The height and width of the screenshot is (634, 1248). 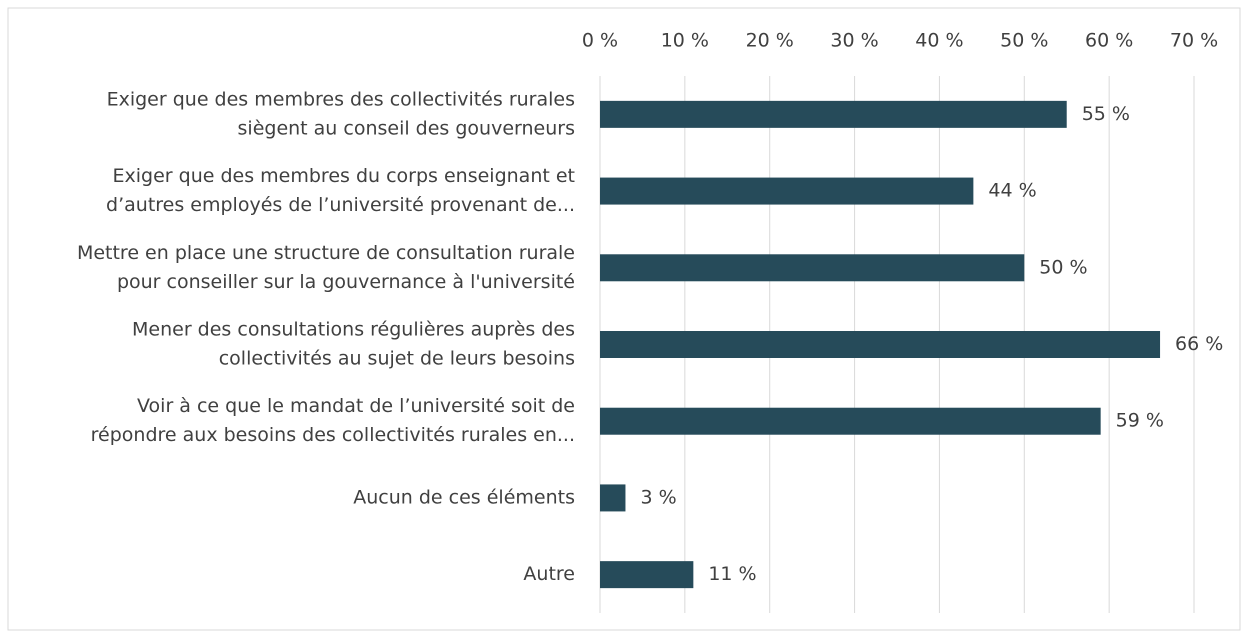 I want to click on data-label: 55 %, so click(x=1106, y=114).